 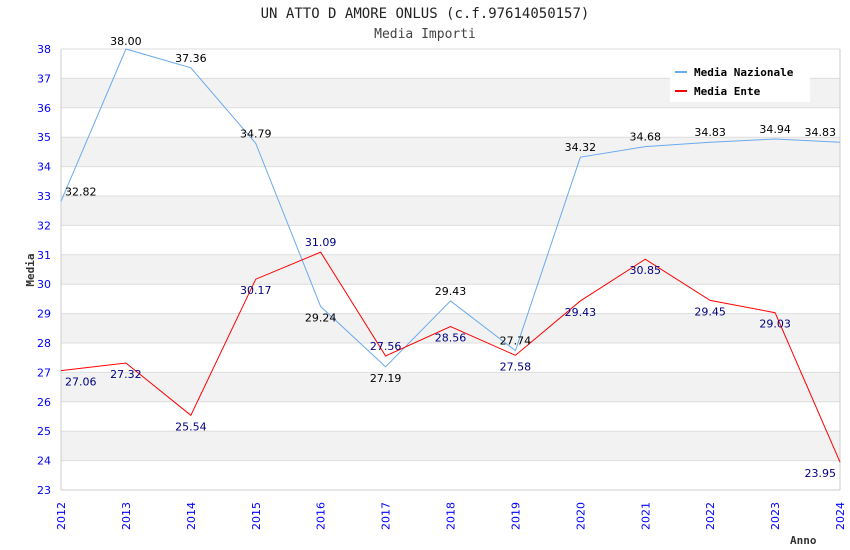 I want to click on data-label: 30.17, so click(x=256, y=290).